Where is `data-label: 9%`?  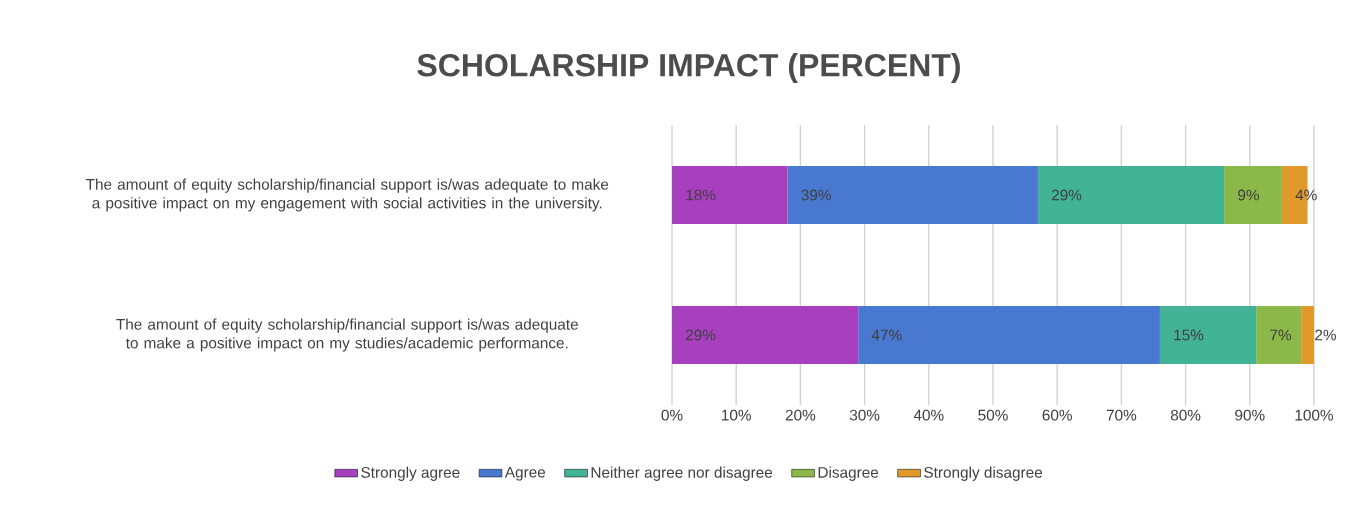
data-label: 9% is located at coordinates (1248, 195).